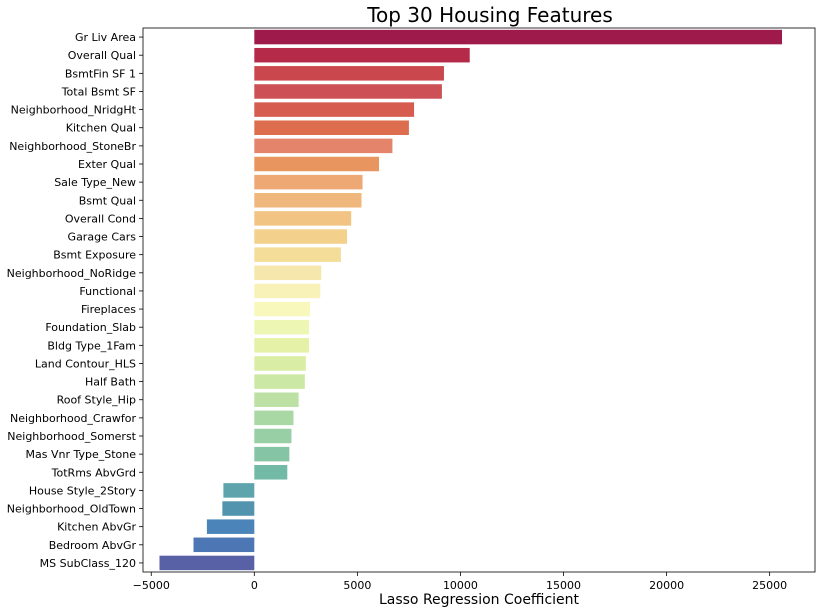  Describe the element at coordinates (107, 164) in the screenshot. I see `y-tick-label: Exter Qual` at that location.